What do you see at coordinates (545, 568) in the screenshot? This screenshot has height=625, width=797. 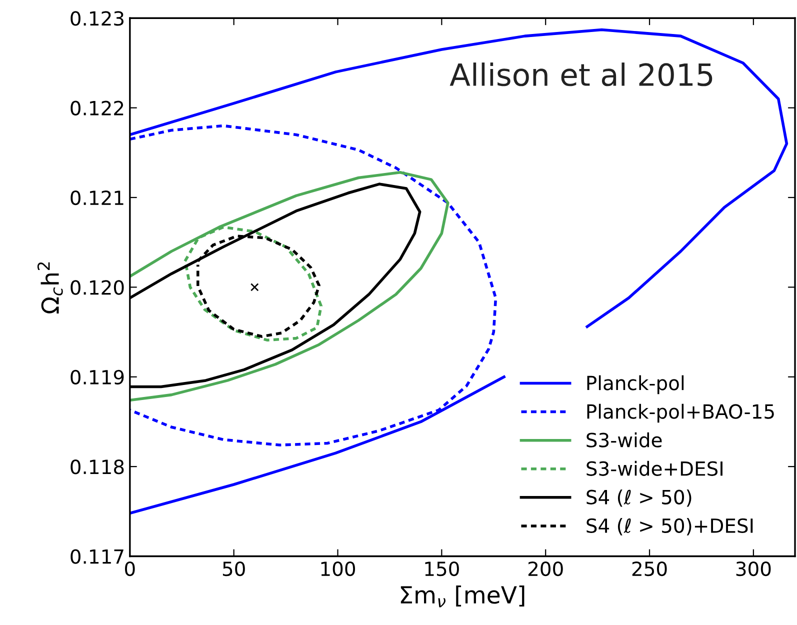 I see `x-tick-label: 200` at bounding box center [545, 568].